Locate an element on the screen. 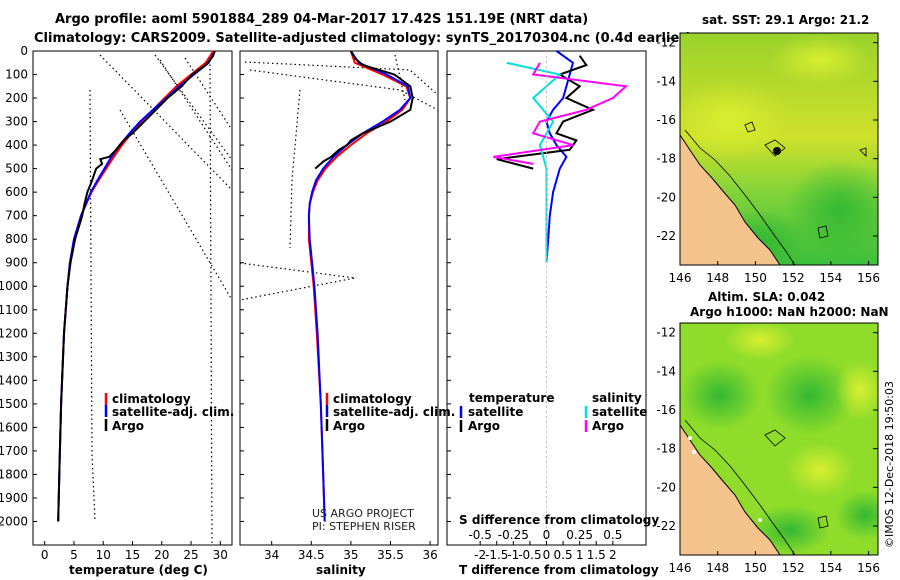  depth-tick-label: 1200 is located at coordinates (14, 333).